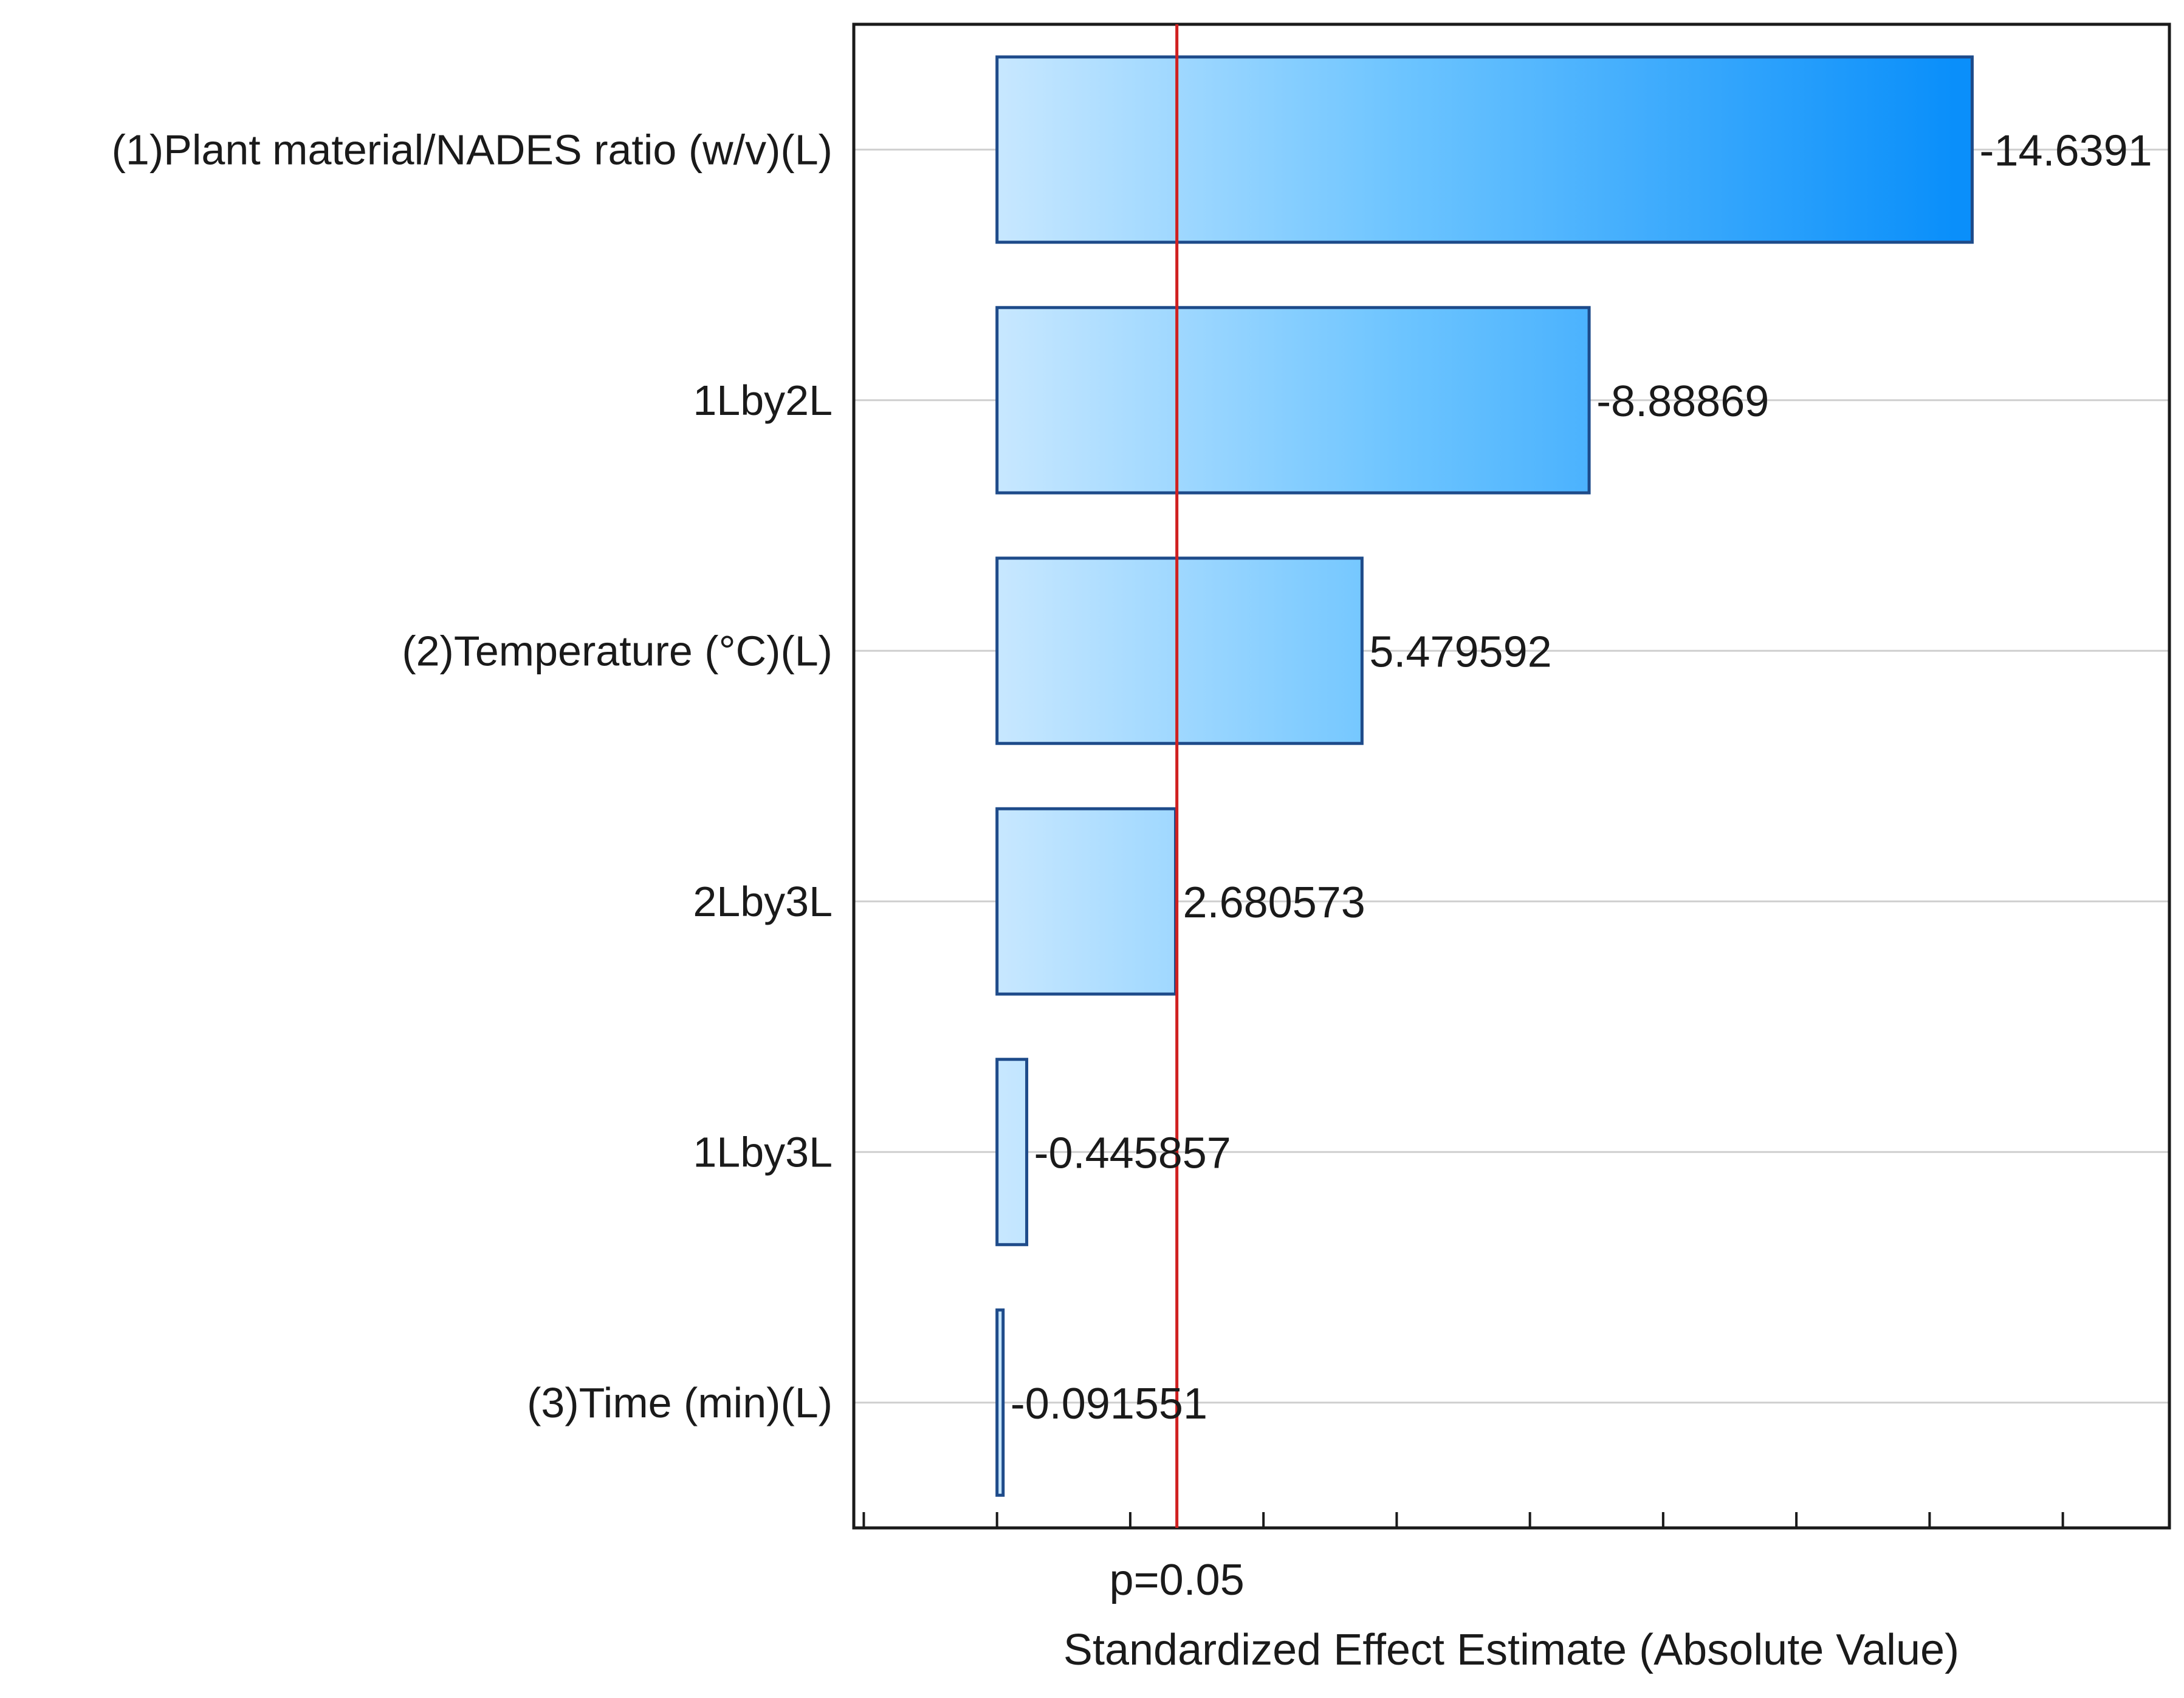 This screenshot has width=2184, height=1698. Describe the element at coordinates (1109, 1404) in the screenshot. I see `value-label: -0.091551` at that location.